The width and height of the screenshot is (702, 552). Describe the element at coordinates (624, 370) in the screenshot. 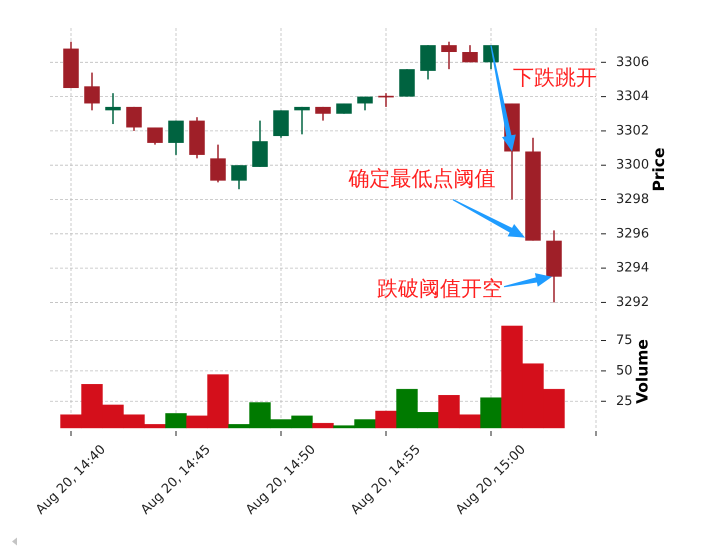

I see `y-tick-label: 50` at that location.